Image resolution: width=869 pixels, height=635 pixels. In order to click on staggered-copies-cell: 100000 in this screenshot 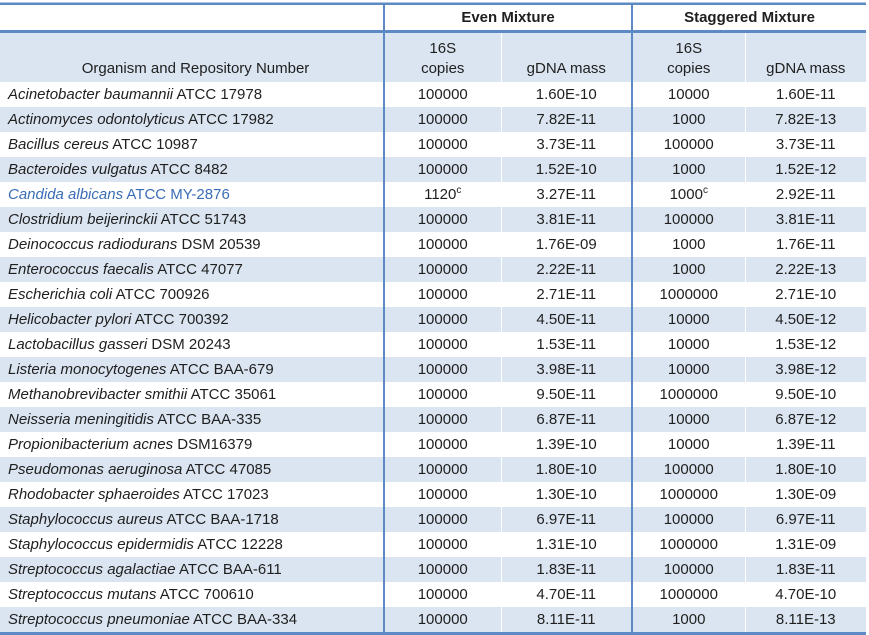, I will do `click(688, 569)`.